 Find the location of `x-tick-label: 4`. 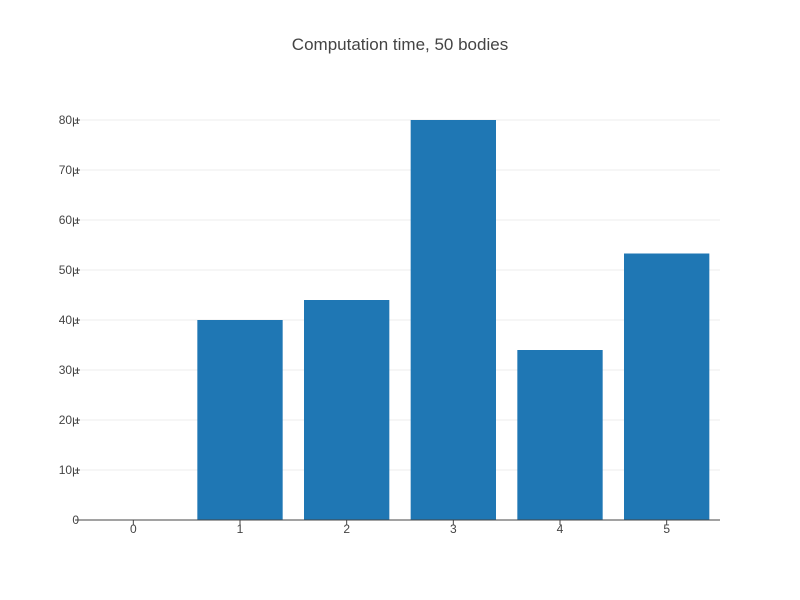

x-tick-label: 4 is located at coordinates (560, 529).